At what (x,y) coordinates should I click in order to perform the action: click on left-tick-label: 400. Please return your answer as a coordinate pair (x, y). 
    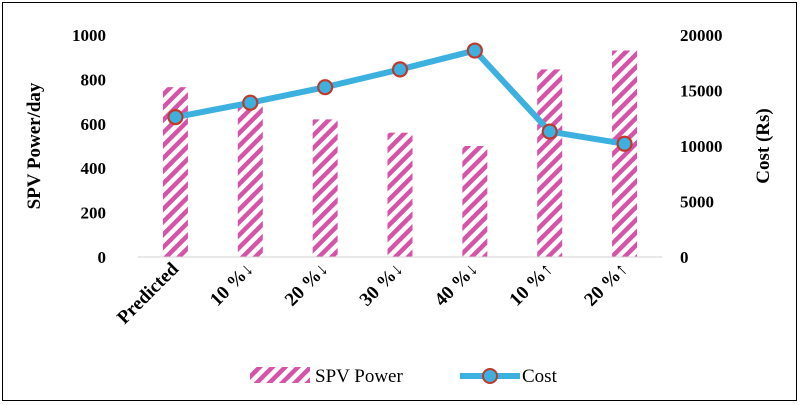
    Looking at the image, I should click on (94, 168).